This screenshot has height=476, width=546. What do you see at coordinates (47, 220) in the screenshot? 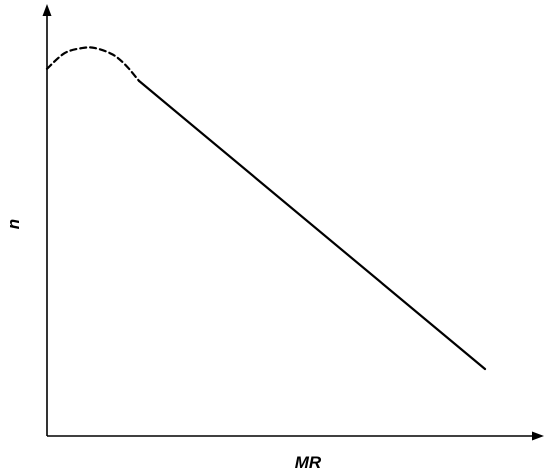
I see `y-axis` at bounding box center [47, 220].